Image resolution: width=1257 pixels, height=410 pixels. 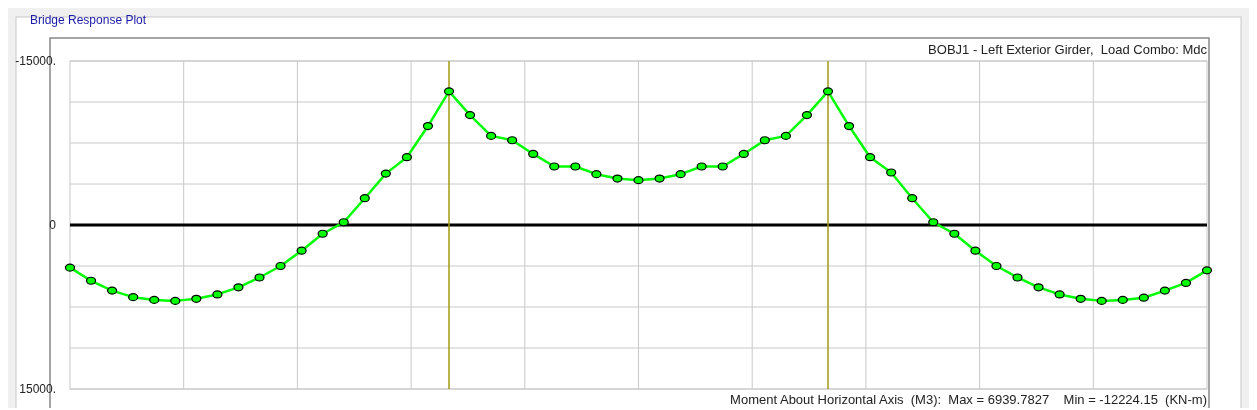 I want to click on y-tick-label: 15000., so click(x=37, y=389).